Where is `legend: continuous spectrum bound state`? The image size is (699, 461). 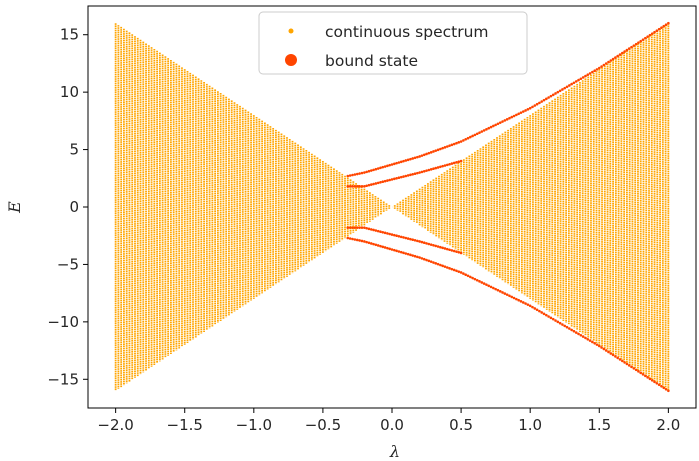
legend: continuous spectrum bound state is located at coordinates (393, 43).